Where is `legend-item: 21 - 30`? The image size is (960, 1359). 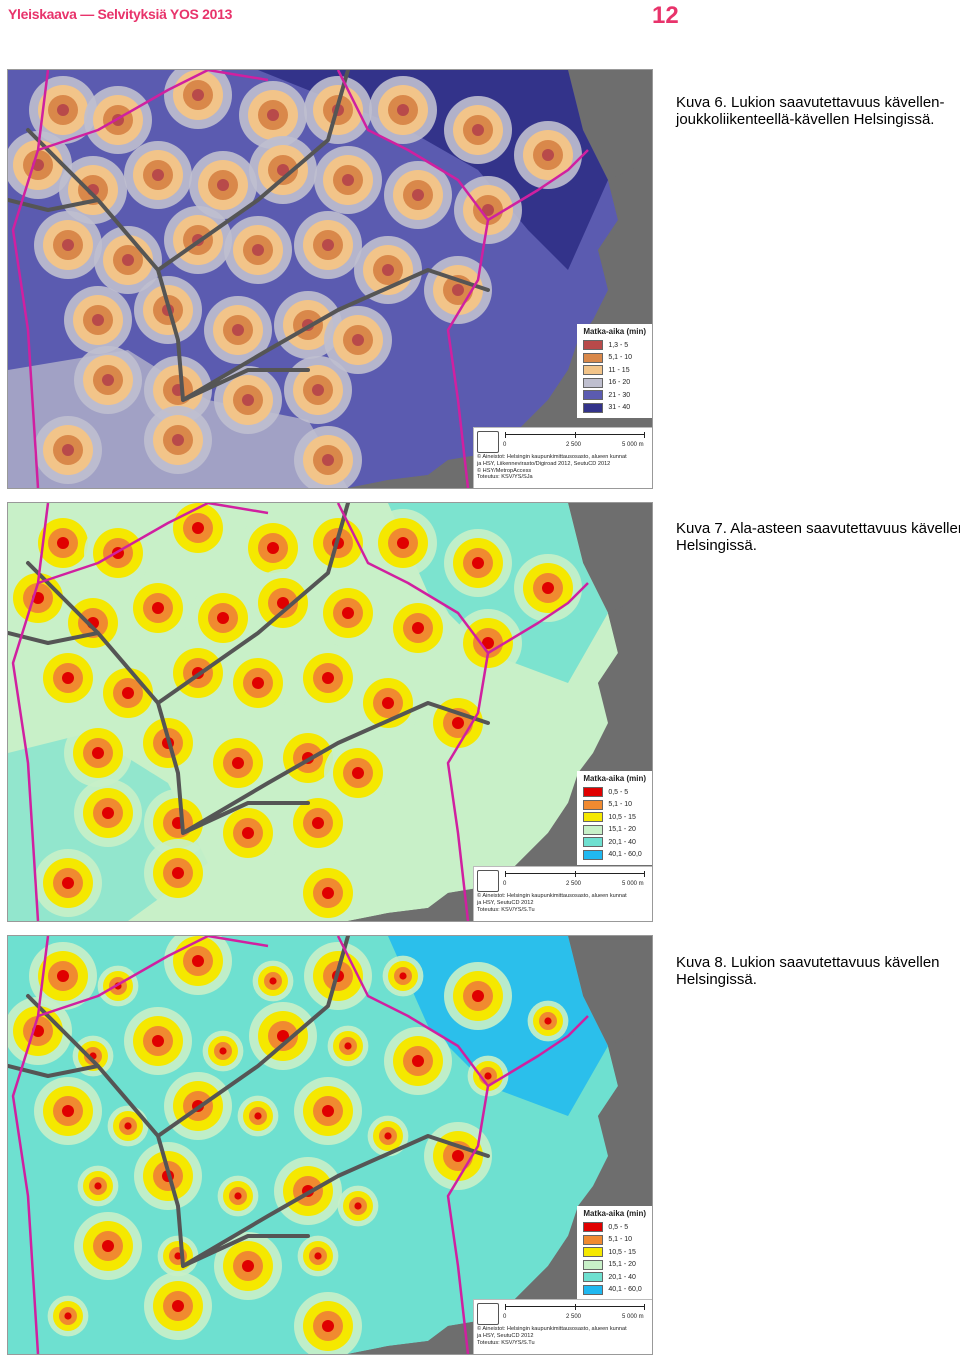 legend-item: 21 - 30 is located at coordinates (614, 395).